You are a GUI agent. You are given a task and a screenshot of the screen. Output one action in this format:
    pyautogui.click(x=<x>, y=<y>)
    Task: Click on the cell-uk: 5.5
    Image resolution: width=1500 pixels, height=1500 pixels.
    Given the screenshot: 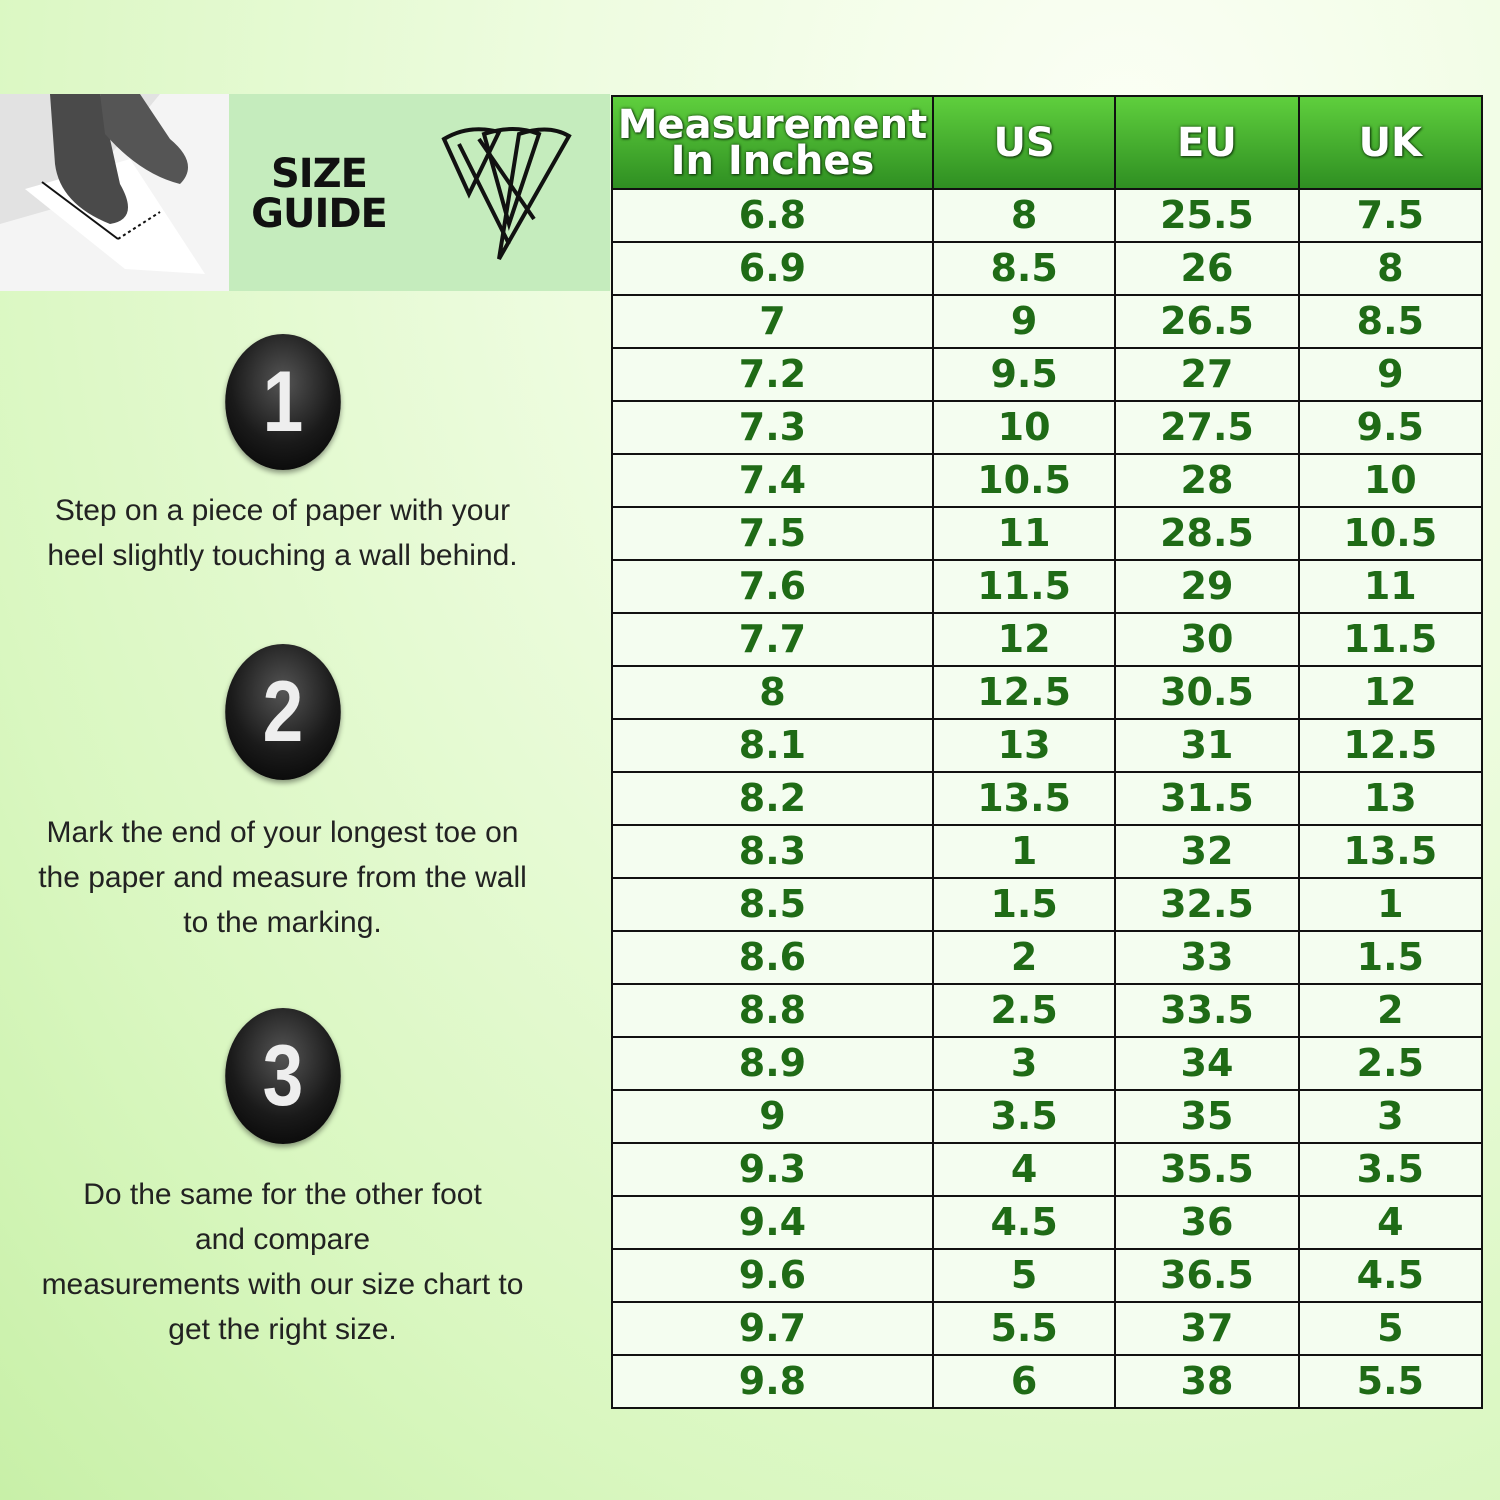 What is the action you would take?
    pyautogui.click(x=1390, y=1381)
    